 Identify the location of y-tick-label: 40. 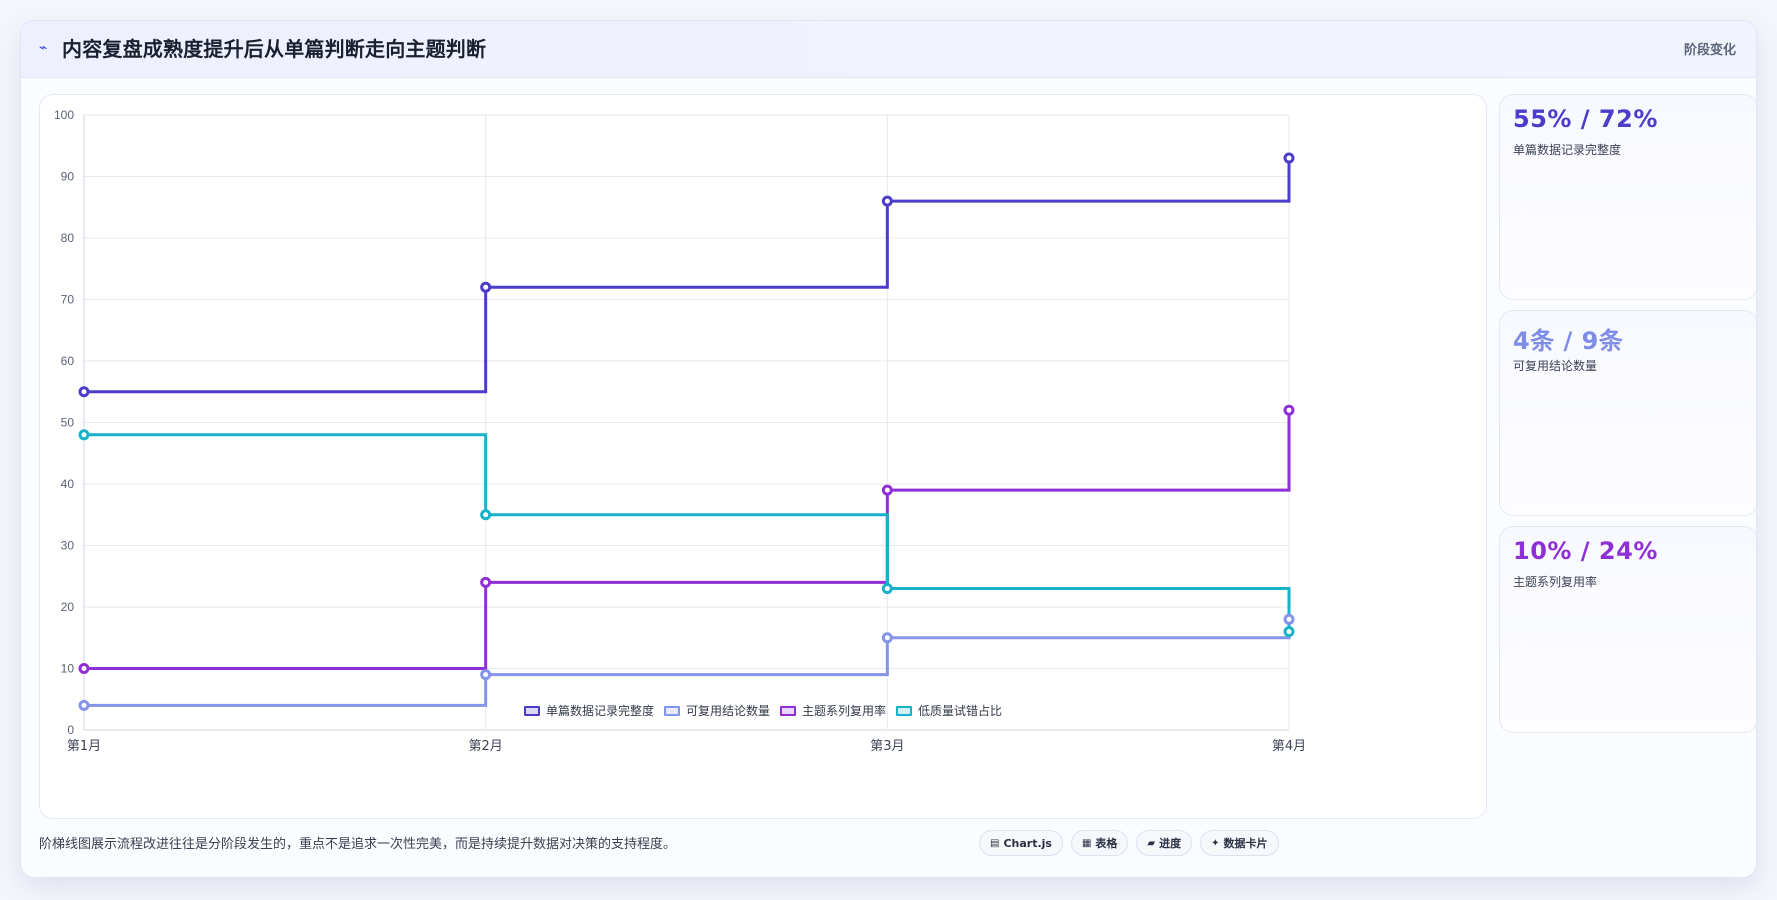
(68, 484).